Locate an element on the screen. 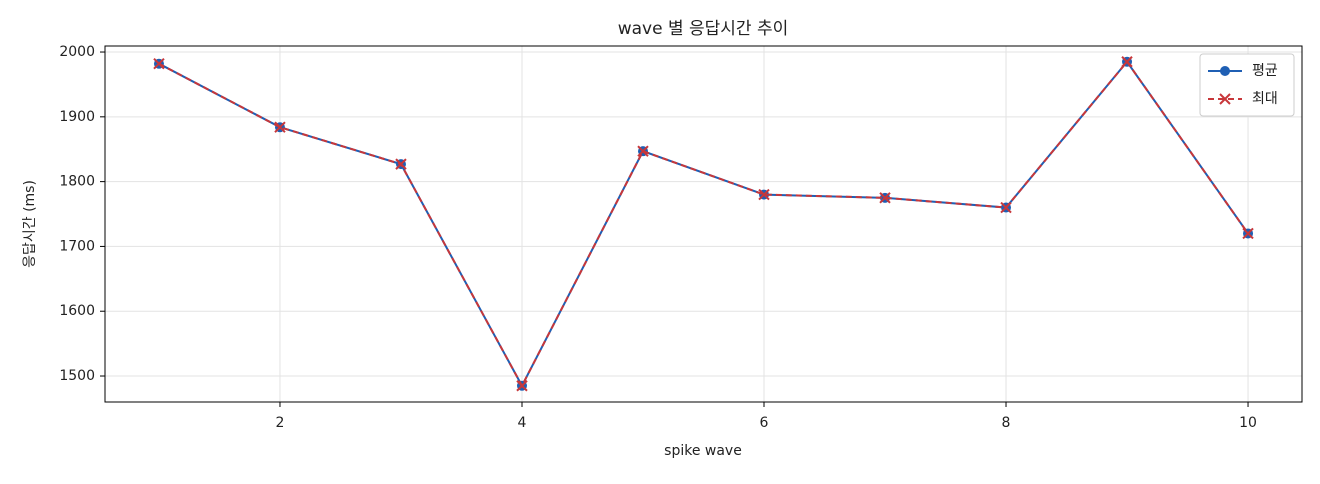 Image resolution: width=1320 pixels, height=484 pixels. x-tick-label: 8 is located at coordinates (1006, 423).